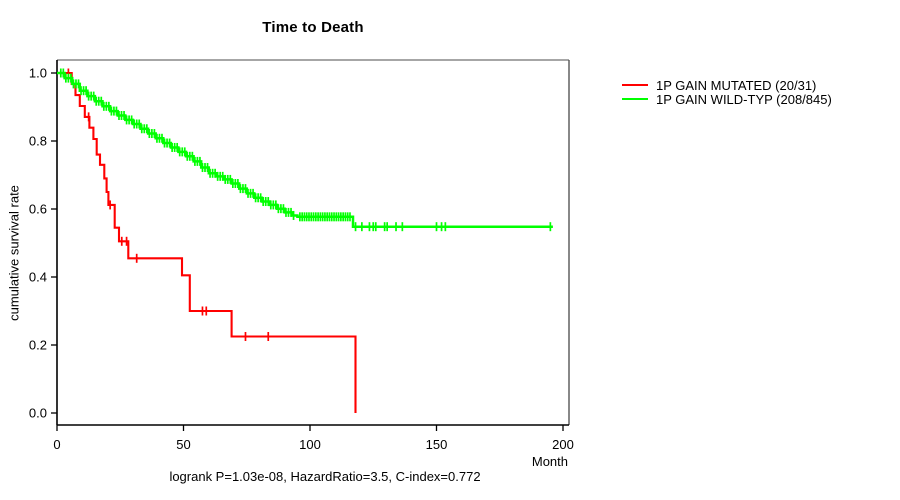 The height and width of the screenshot is (500, 900). What do you see at coordinates (38, 73) in the screenshot?
I see `y-tick-label: 1.0` at bounding box center [38, 73].